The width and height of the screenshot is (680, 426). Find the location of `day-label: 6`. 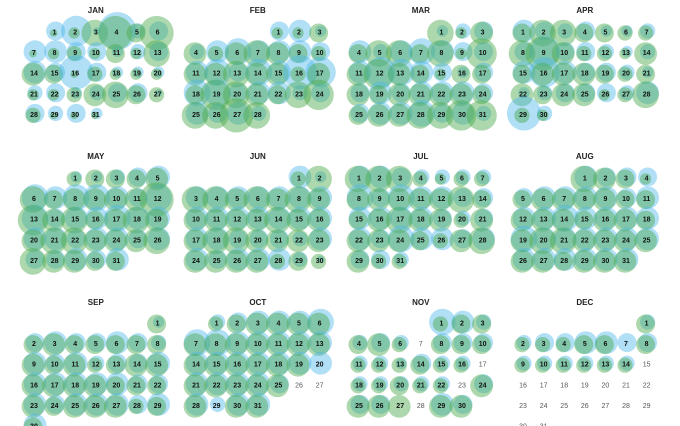

day-label: 6 is located at coordinates (626, 33).